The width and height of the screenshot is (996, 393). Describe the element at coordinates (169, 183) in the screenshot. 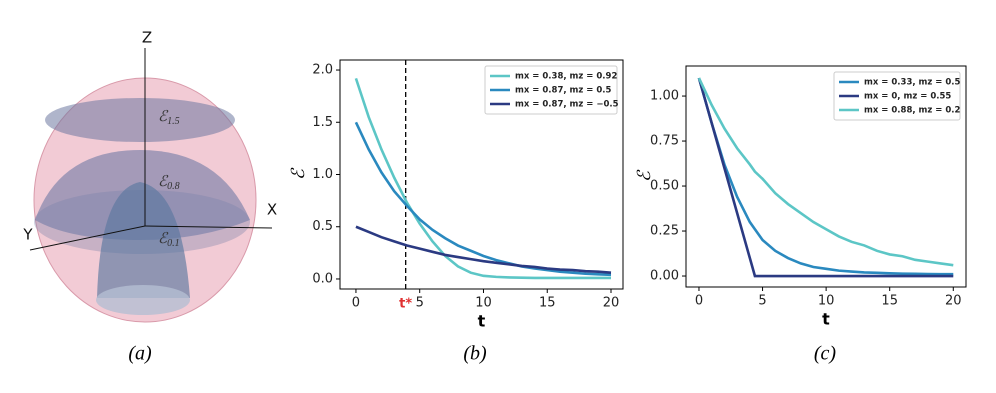

I see `level-label: ℰ0.8` at that location.